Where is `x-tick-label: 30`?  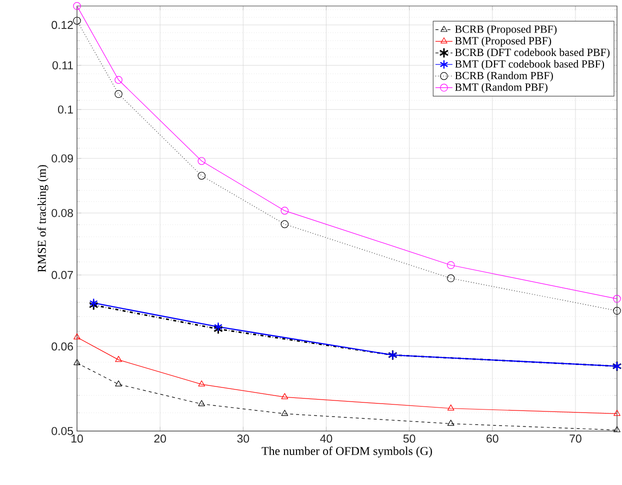
x-tick-label: 30 is located at coordinates (243, 438).